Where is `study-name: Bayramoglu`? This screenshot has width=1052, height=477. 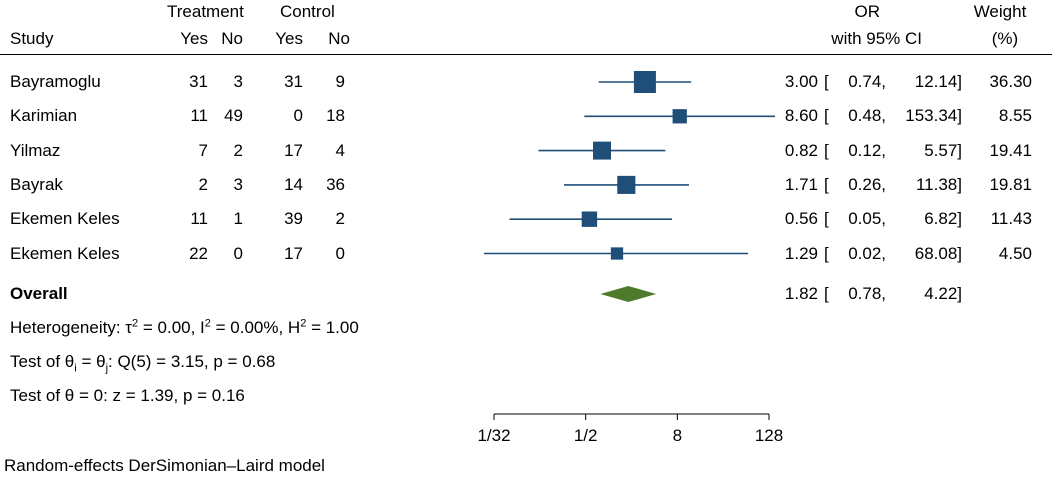
study-name: Bayramoglu is located at coordinates (55, 81).